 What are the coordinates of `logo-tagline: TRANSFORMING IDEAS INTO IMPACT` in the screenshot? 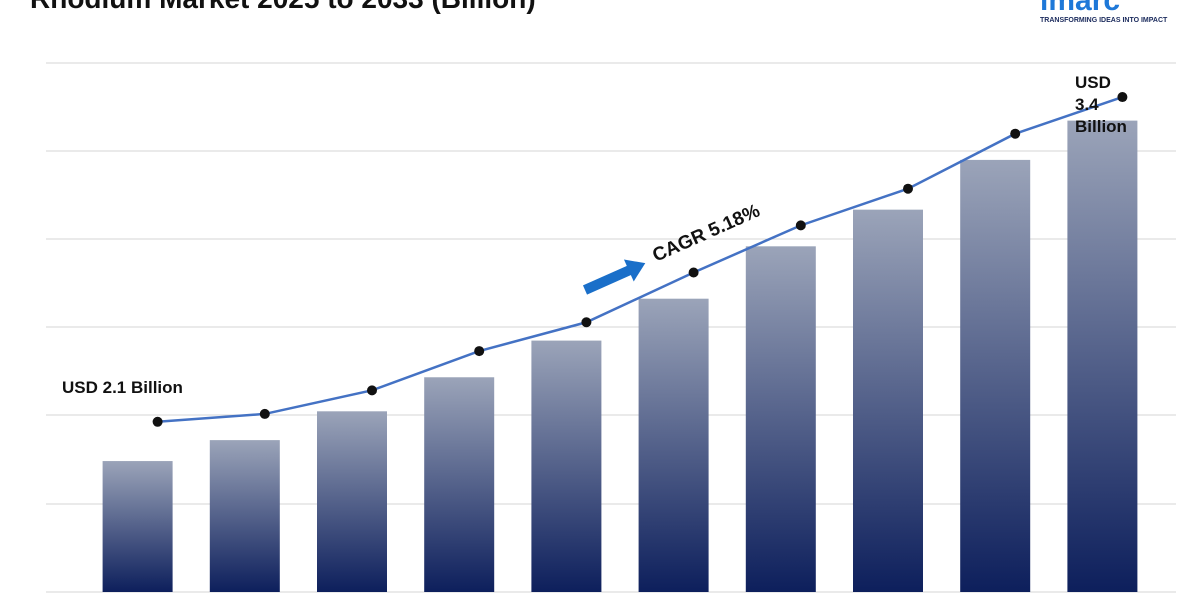 It's located at (1104, 20).